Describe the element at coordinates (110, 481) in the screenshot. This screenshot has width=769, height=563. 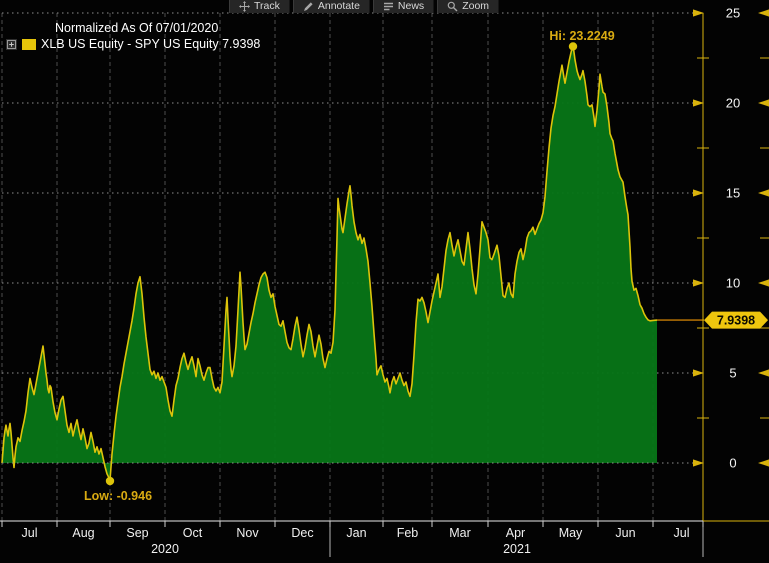
I see `low-point-marker` at that location.